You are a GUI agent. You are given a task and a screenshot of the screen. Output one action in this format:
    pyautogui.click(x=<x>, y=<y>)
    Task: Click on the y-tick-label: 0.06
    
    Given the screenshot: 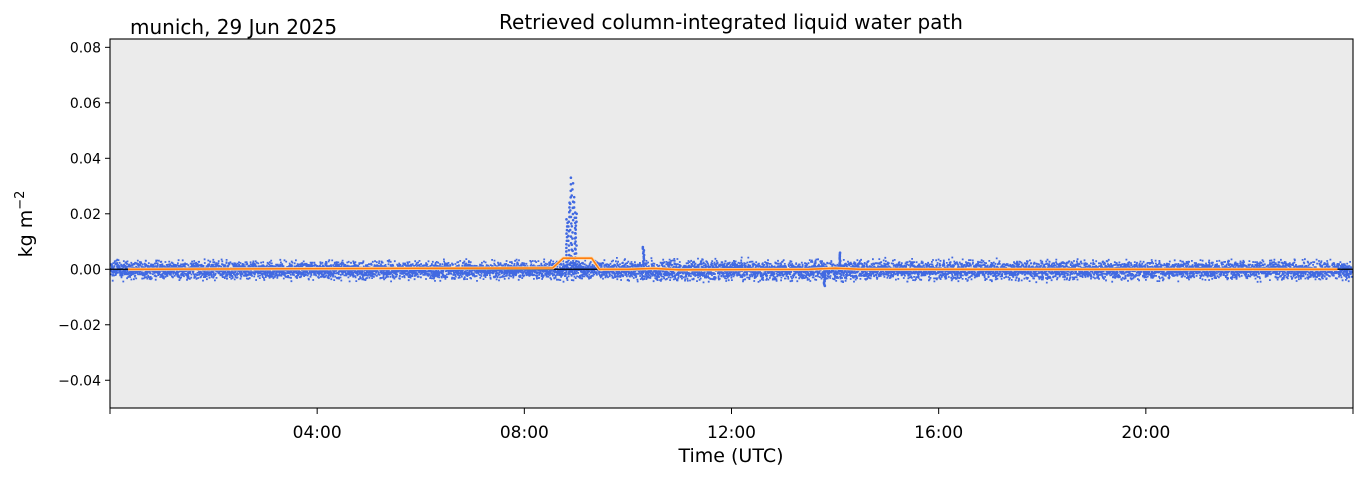 What is the action you would take?
    pyautogui.click(x=85, y=104)
    